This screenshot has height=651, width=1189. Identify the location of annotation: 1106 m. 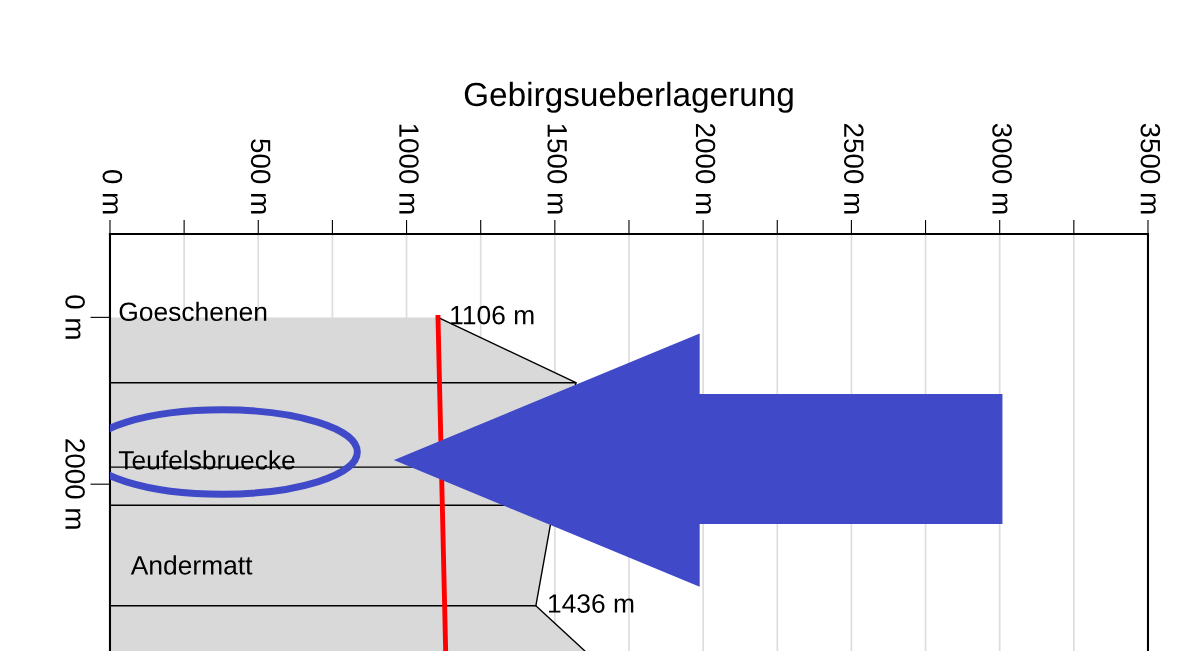
(492, 315).